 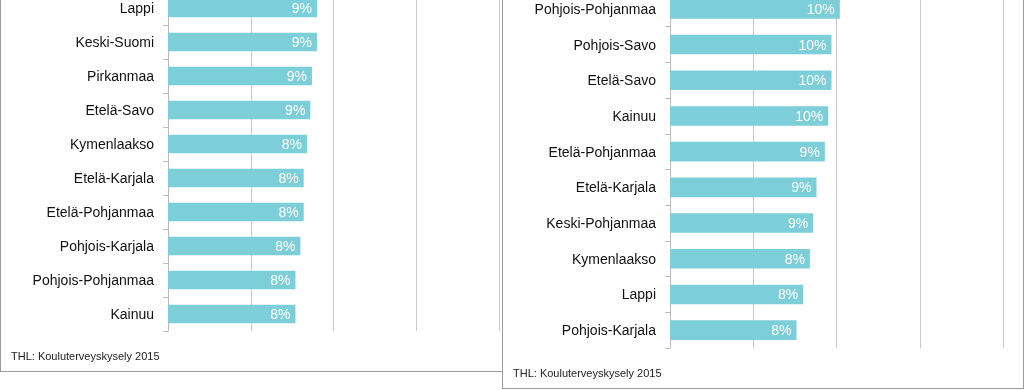 I want to click on category-label: Pohjois-Savo, so click(x=614, y=44).